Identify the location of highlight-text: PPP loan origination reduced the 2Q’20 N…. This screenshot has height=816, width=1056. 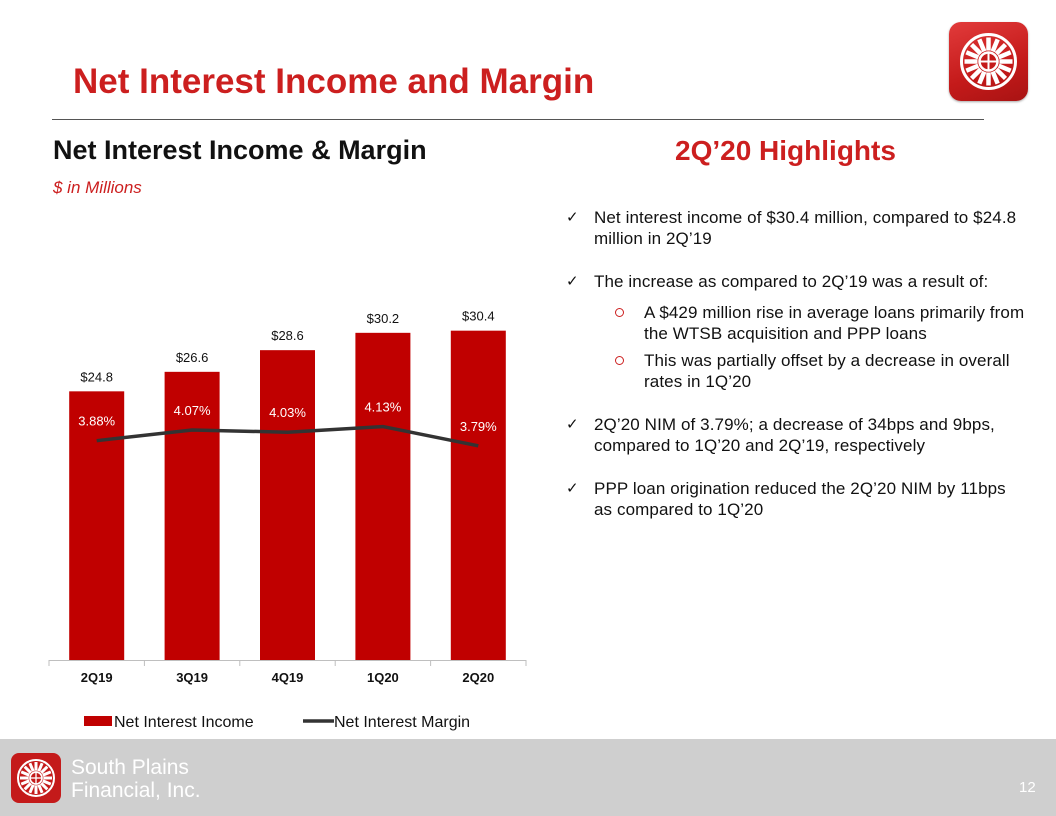
(800, 499).